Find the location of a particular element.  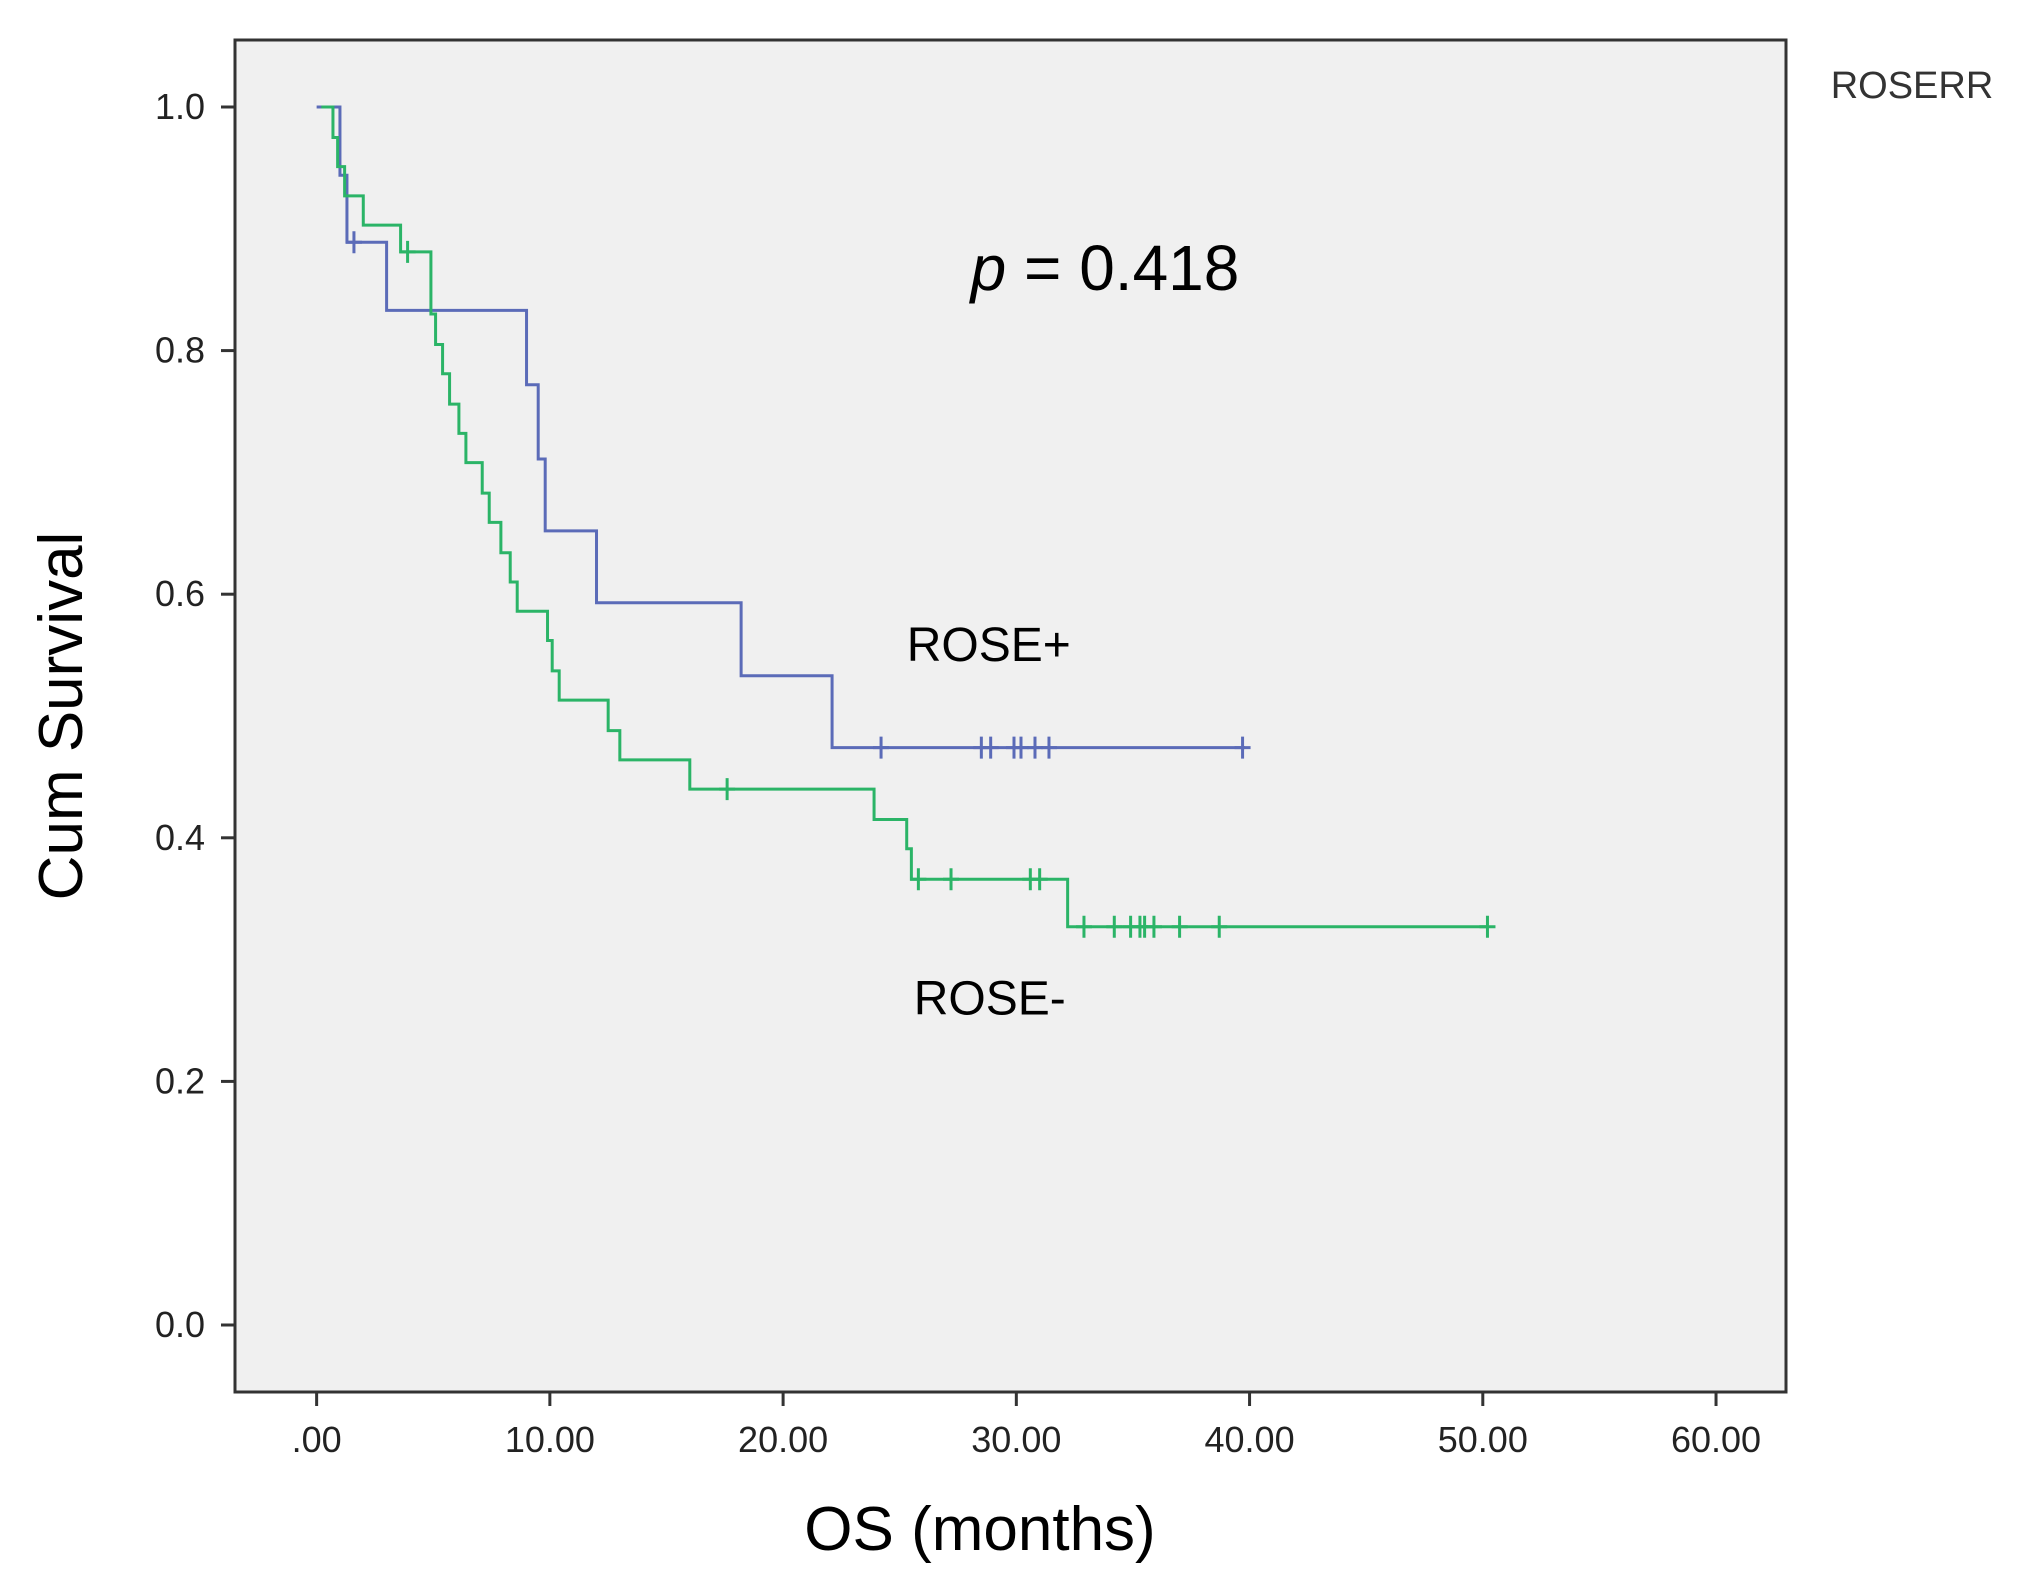

annotation-rose-minus: ROSE- is located at coordinates (990, 998).